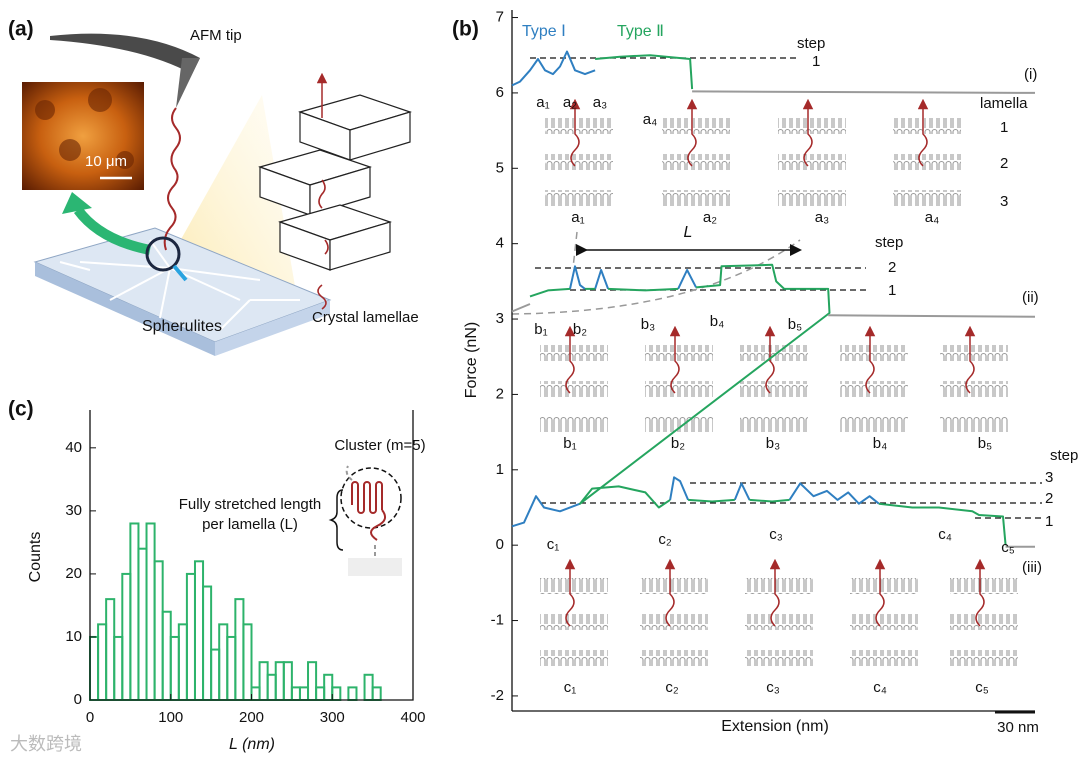 Image resolution: width=1080 pixels, height=765 pixels. Describe the element at coordinates (272, 328) in the screenshot. I see `sample-side` at that location.